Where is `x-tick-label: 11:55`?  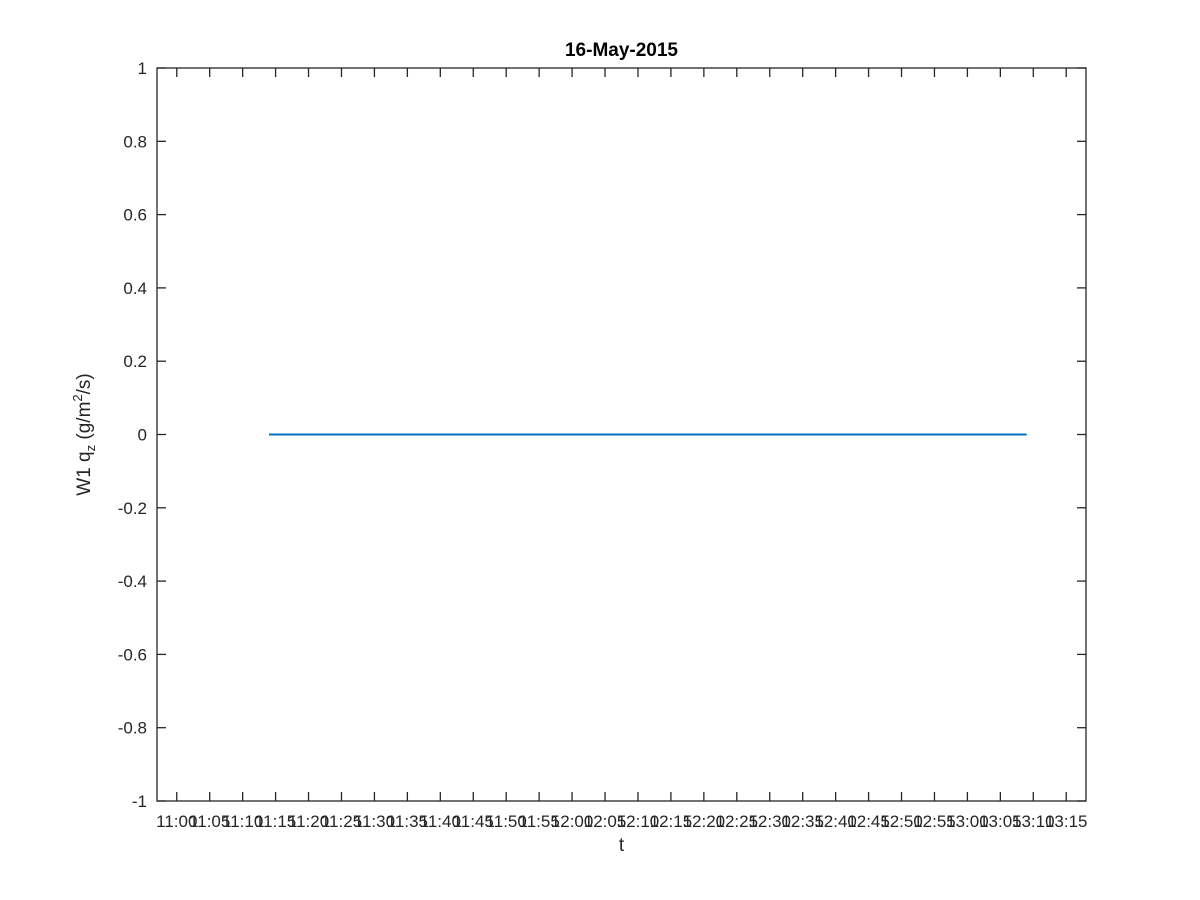
x-tick-label: 11:55 is located at coordinates (539, 821).